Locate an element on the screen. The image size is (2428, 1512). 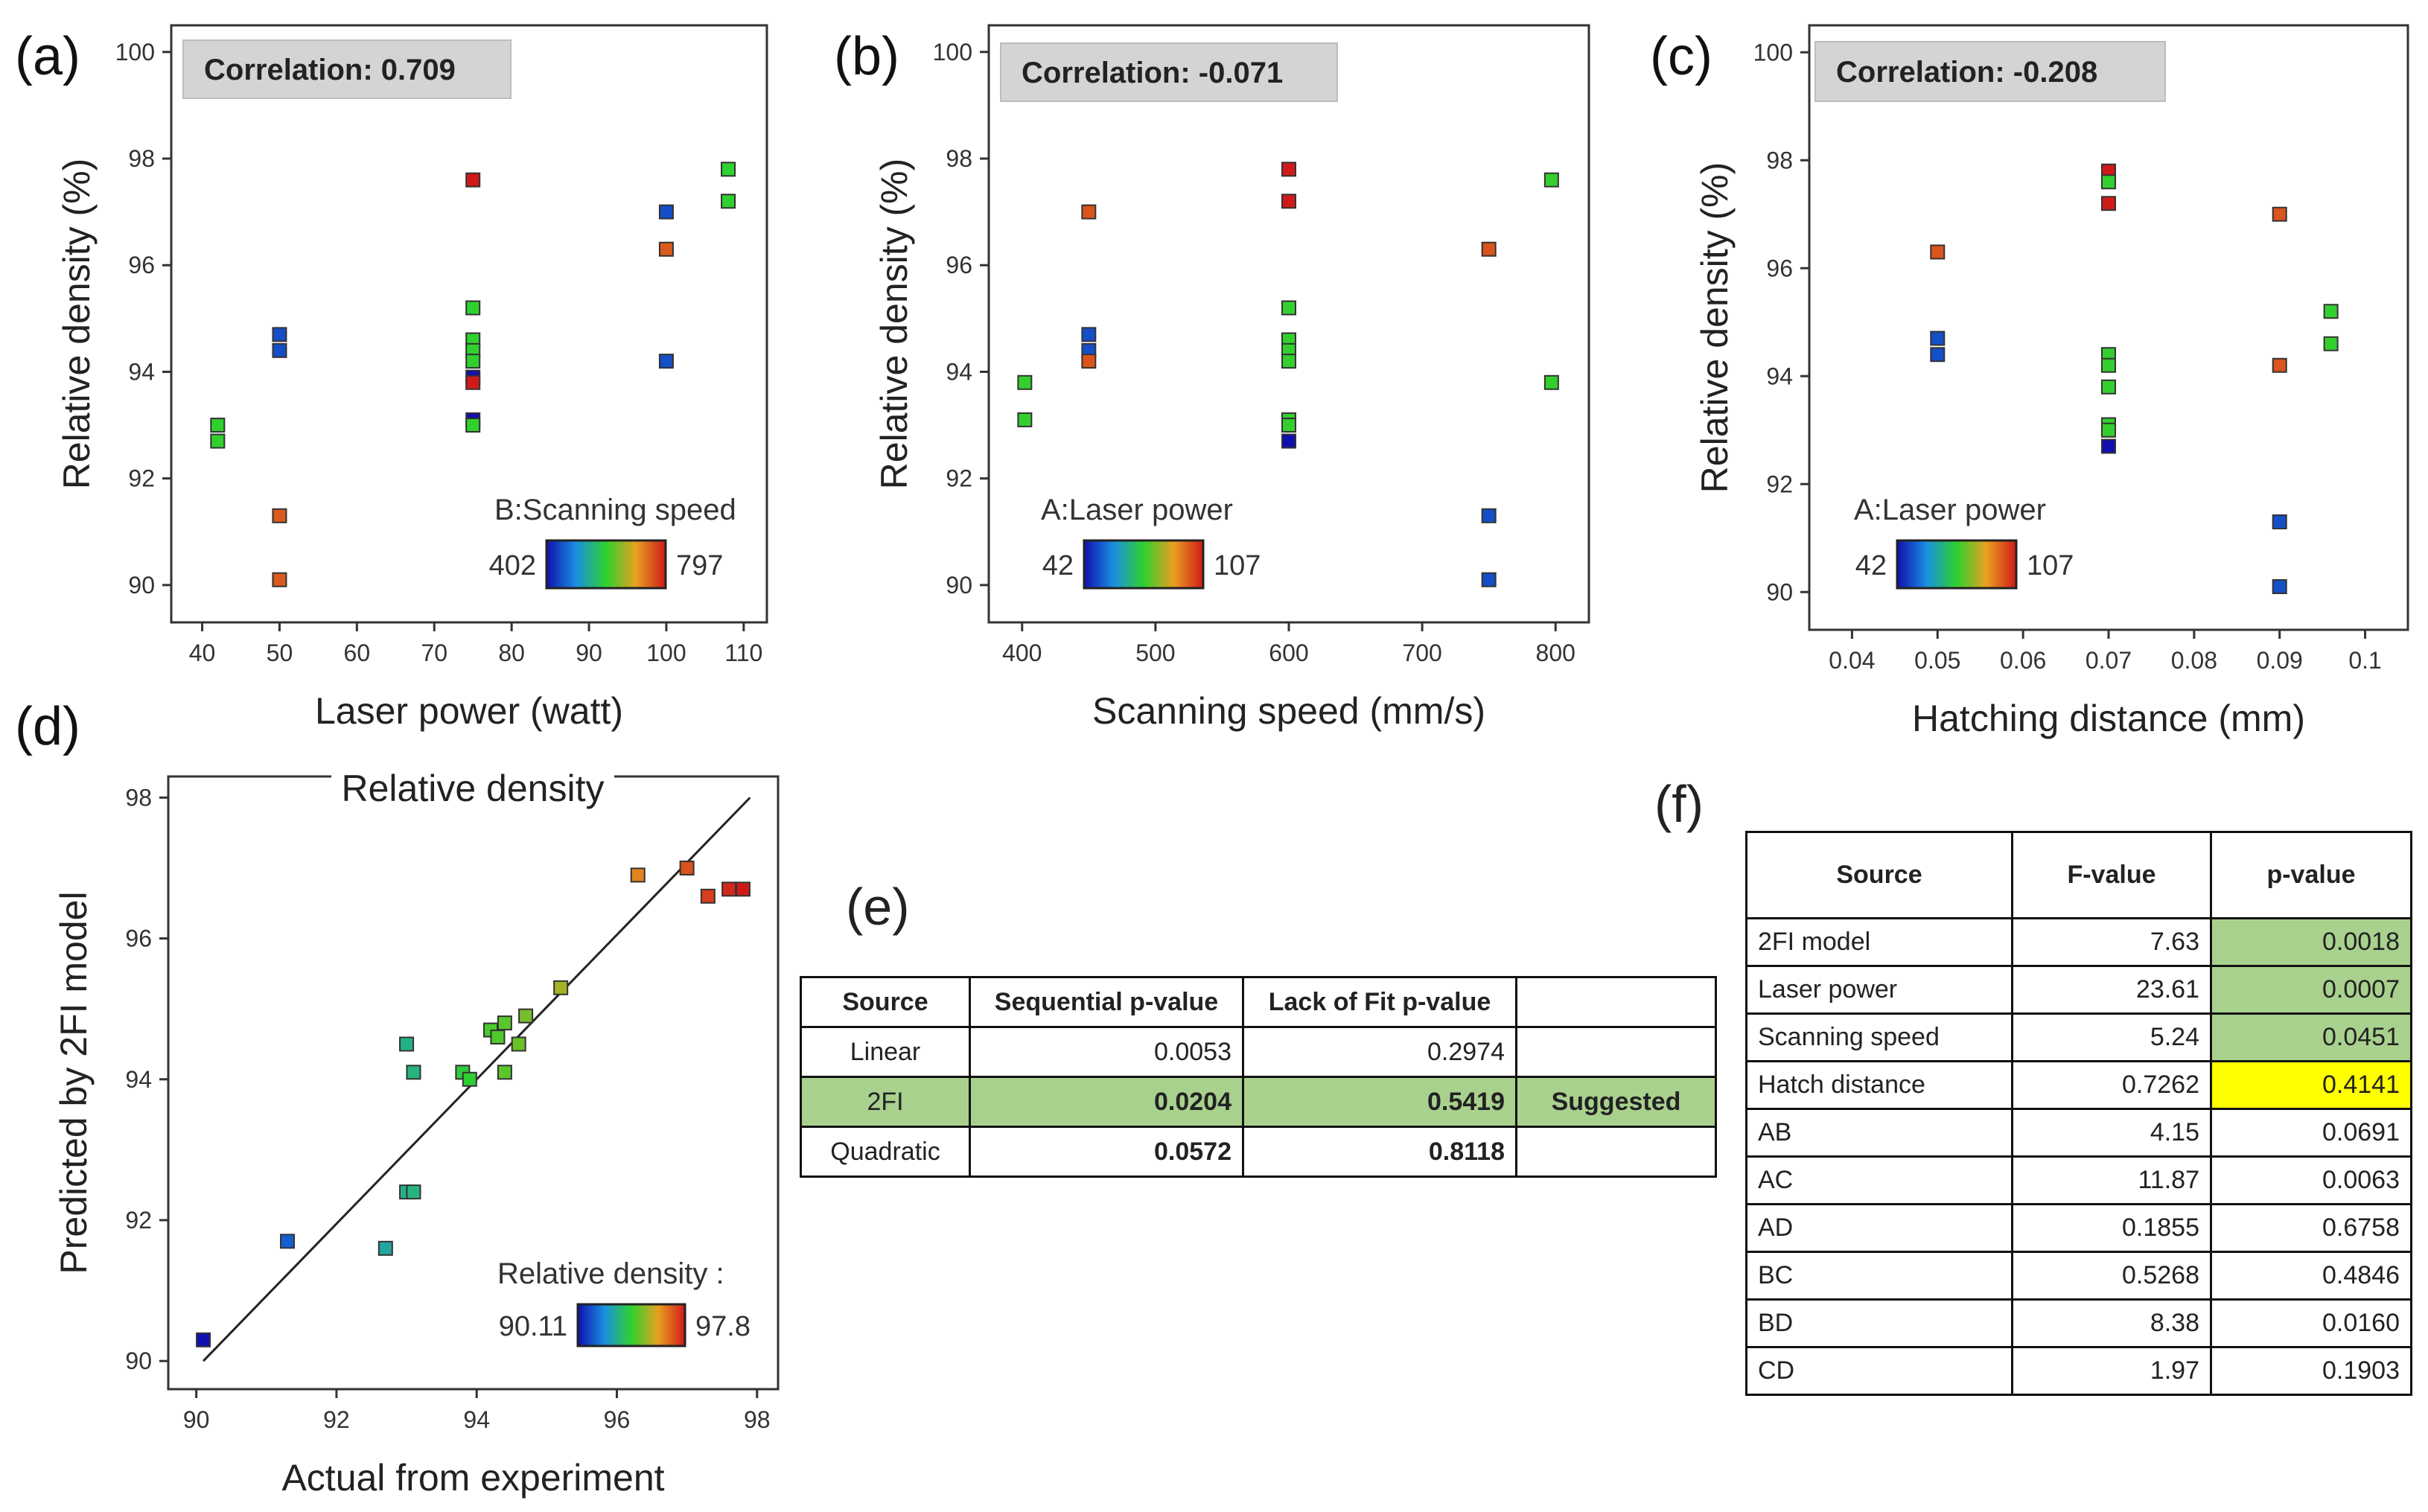
x-tick-label: 0.09 is located at coordinates (2280, 660).